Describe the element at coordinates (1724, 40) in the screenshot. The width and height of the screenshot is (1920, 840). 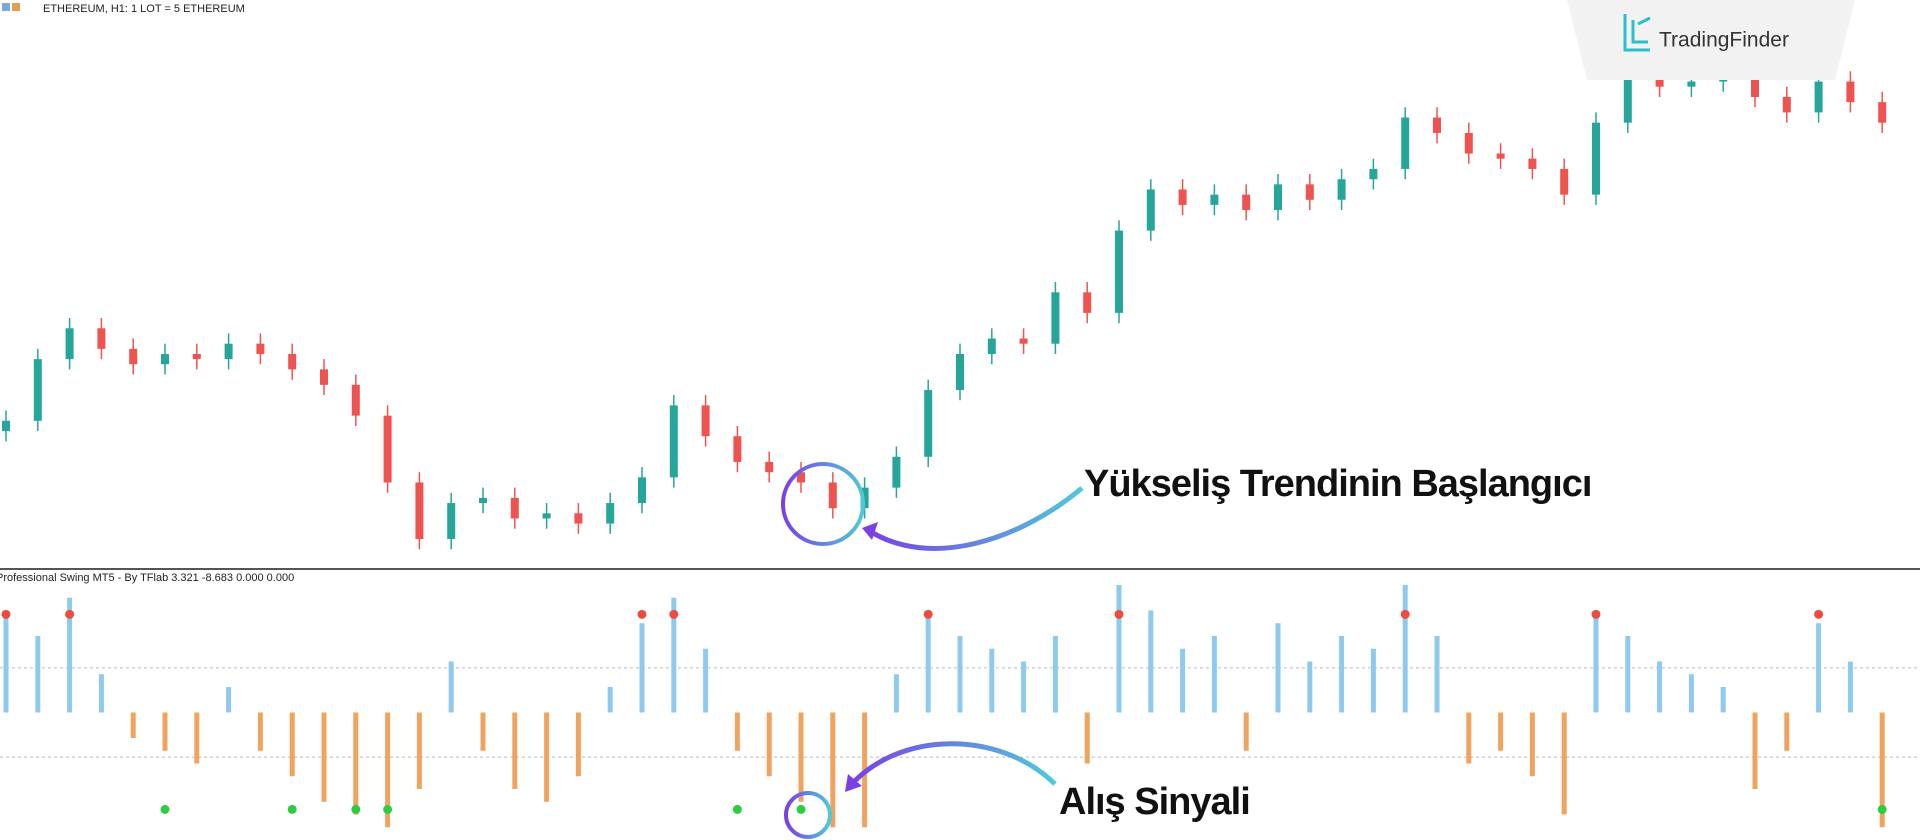
I see `logo-text: TradingFinder` at that location.